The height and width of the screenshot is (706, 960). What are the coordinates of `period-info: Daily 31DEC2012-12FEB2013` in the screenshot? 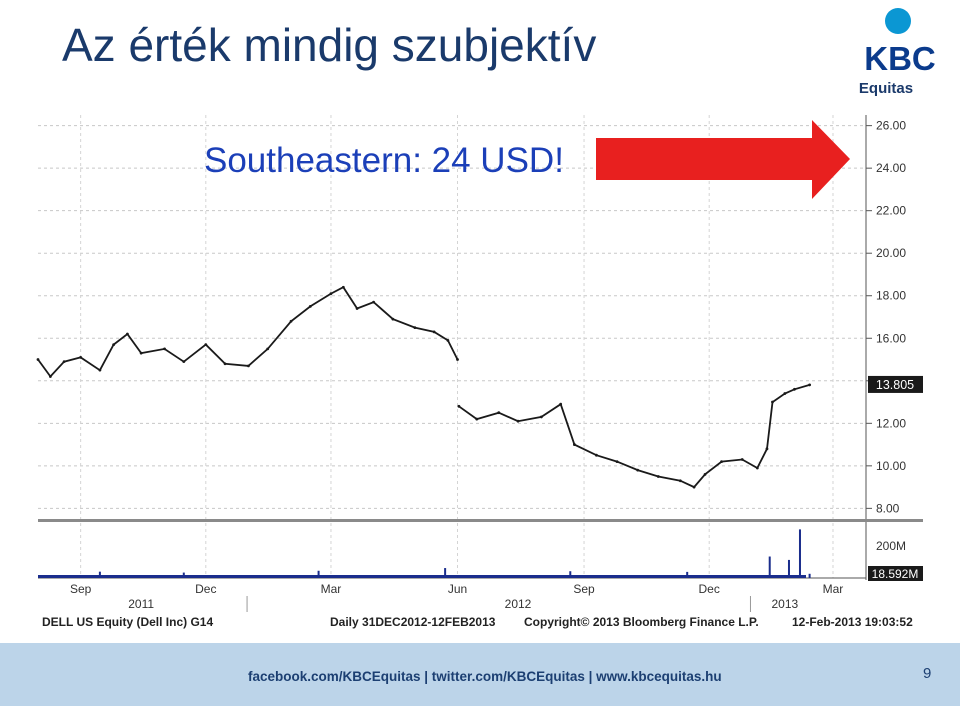 It's located at (413, 622).